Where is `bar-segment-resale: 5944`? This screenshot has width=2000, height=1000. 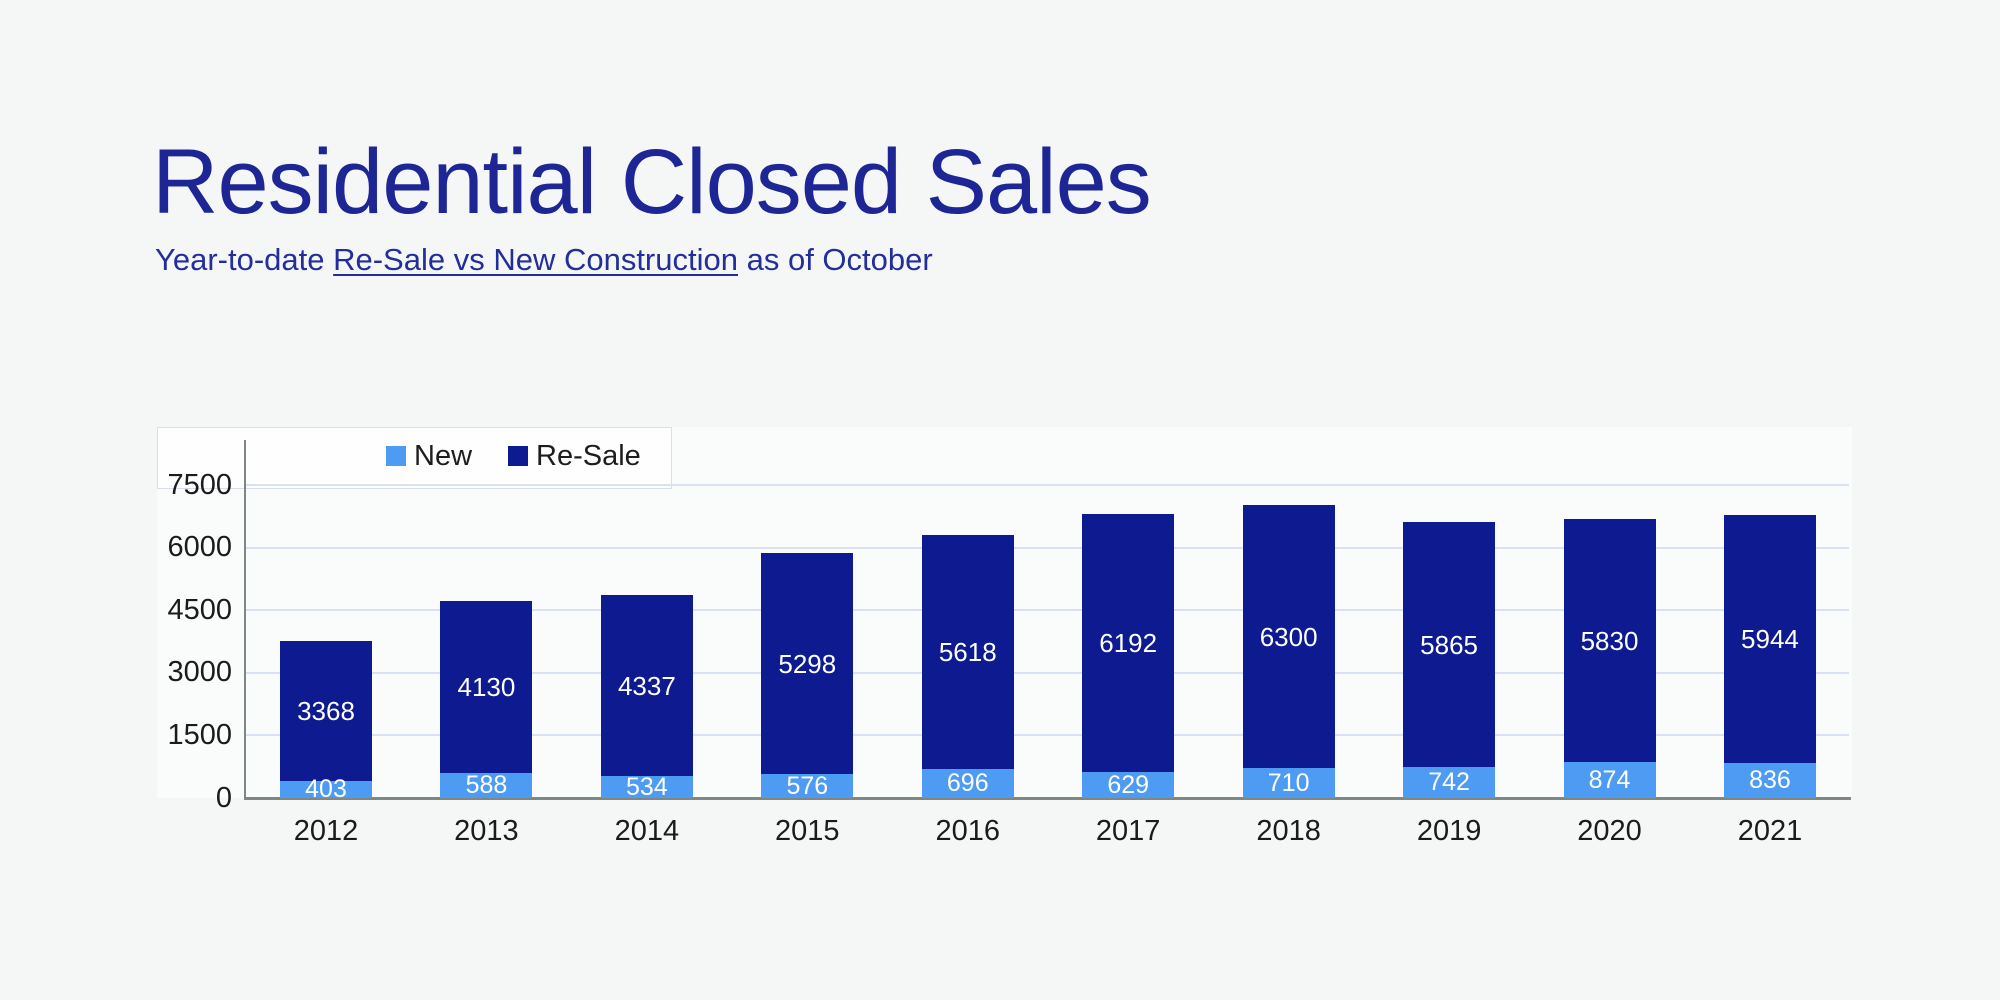
bar-segment-resale: 5944 is located at coordinates (1769, 639).